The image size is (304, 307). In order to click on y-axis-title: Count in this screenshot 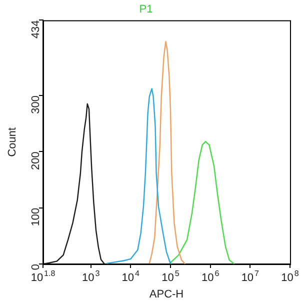, I will do `click(12, 142)`.